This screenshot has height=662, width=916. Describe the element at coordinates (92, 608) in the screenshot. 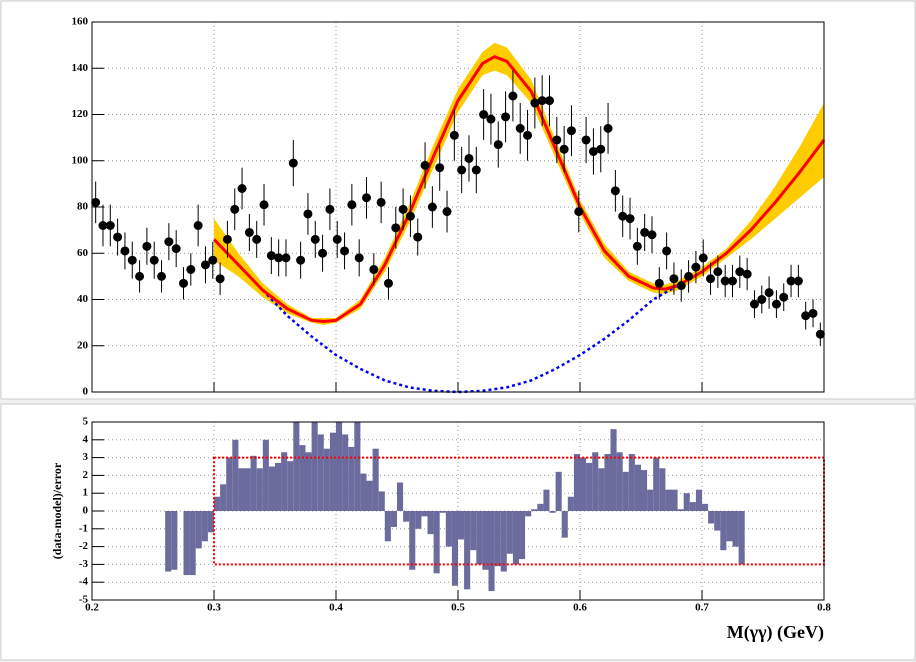

I see `x-tick-label: 0.2` at that location.